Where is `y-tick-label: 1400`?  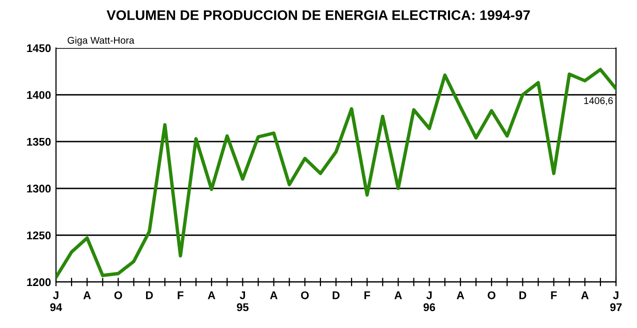
y-tick-label: 1400 is located at coordinates (39, 95).